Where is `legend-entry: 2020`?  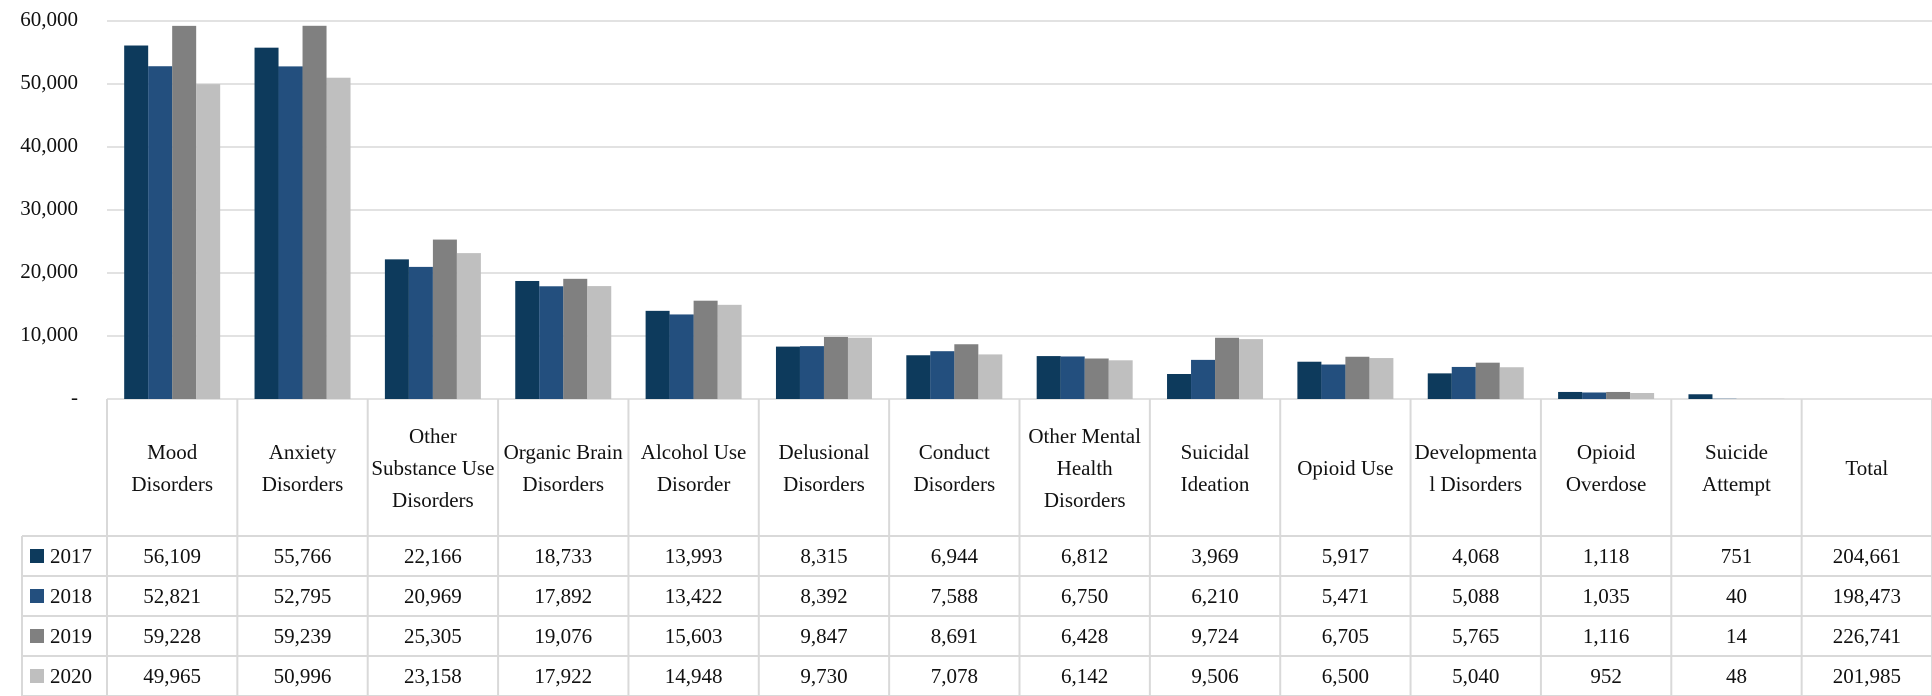
legend-entry: 2020 is located at coordinates (64, 676).